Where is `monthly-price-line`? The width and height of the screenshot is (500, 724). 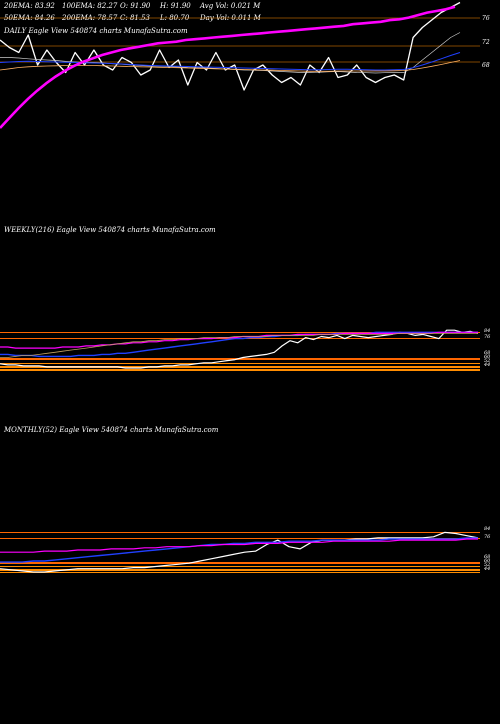 monthly-price-line is located at coordinates (239, 552).